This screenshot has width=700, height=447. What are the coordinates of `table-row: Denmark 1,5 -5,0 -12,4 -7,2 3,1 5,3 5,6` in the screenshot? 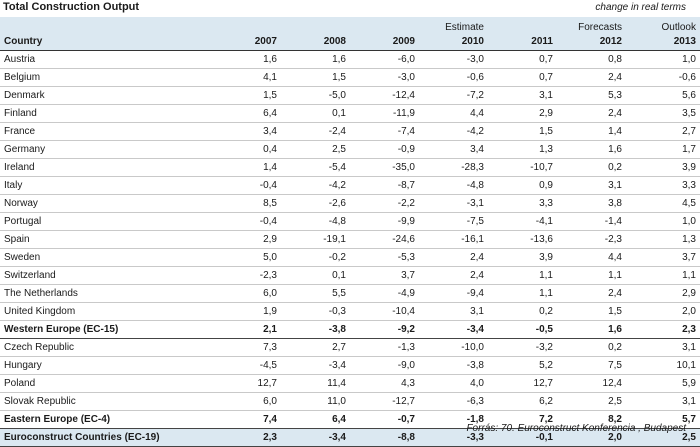 It's located at (350, 95).